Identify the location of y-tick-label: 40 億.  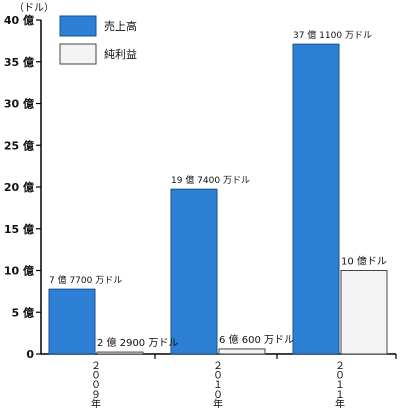
(19, 20).